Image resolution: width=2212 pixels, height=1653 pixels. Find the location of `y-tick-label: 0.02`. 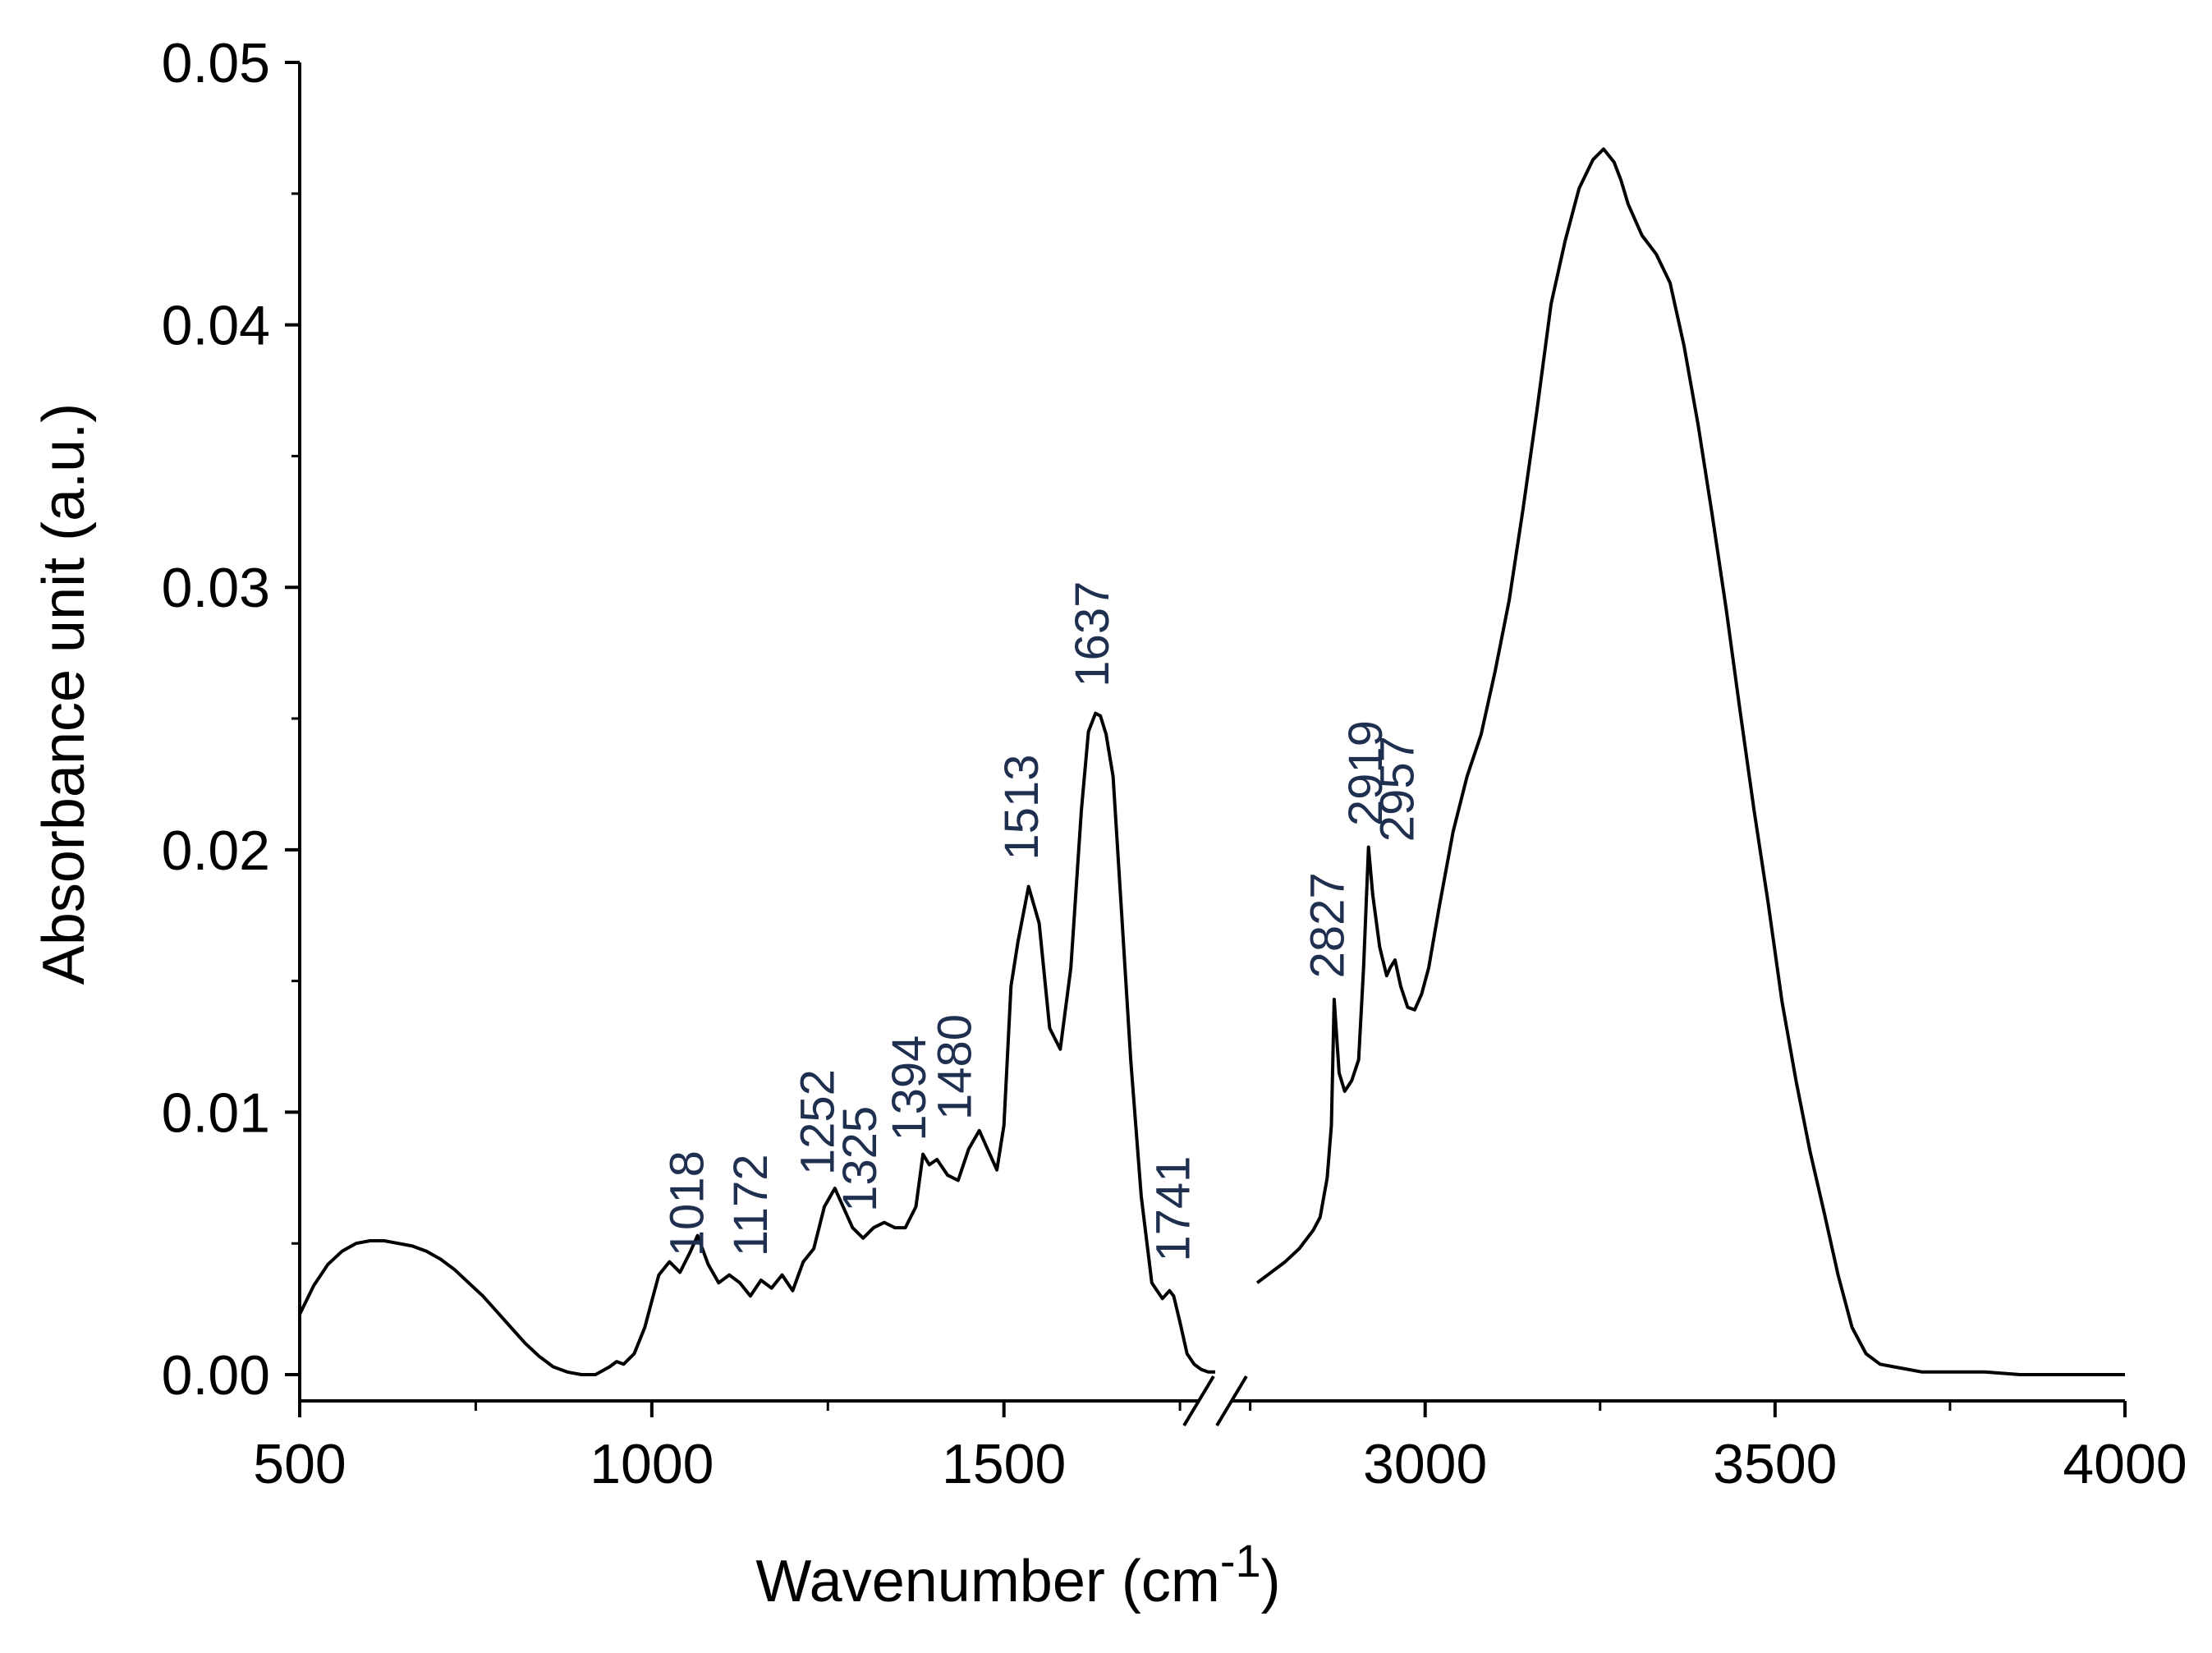

y-tick-label: 0.02 is located at coordinates (216, 851).